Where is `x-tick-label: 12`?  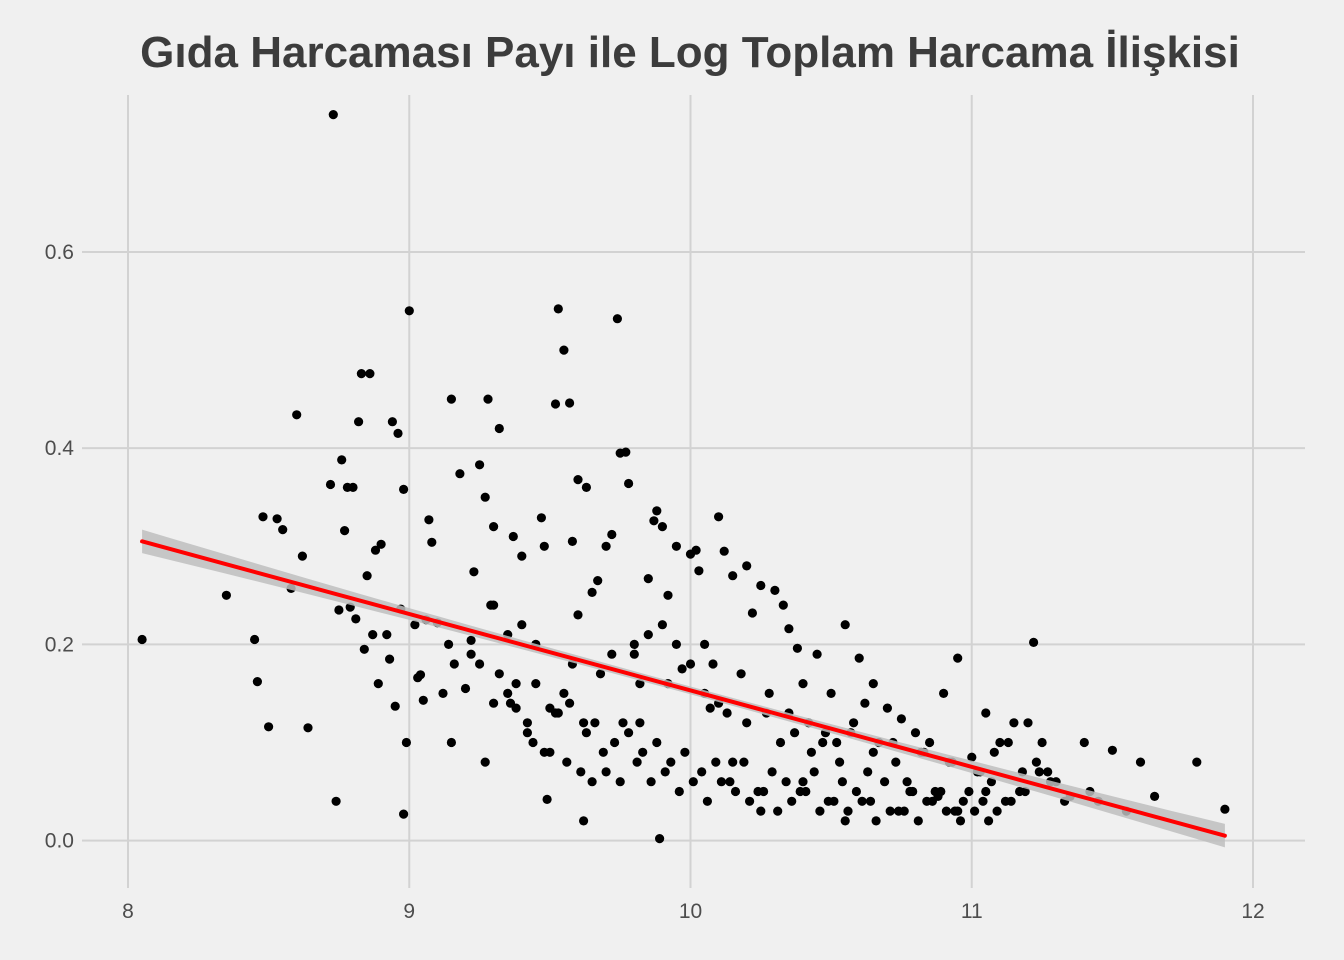 x-tick-label: 12 is located at coordinates (1252, 911).